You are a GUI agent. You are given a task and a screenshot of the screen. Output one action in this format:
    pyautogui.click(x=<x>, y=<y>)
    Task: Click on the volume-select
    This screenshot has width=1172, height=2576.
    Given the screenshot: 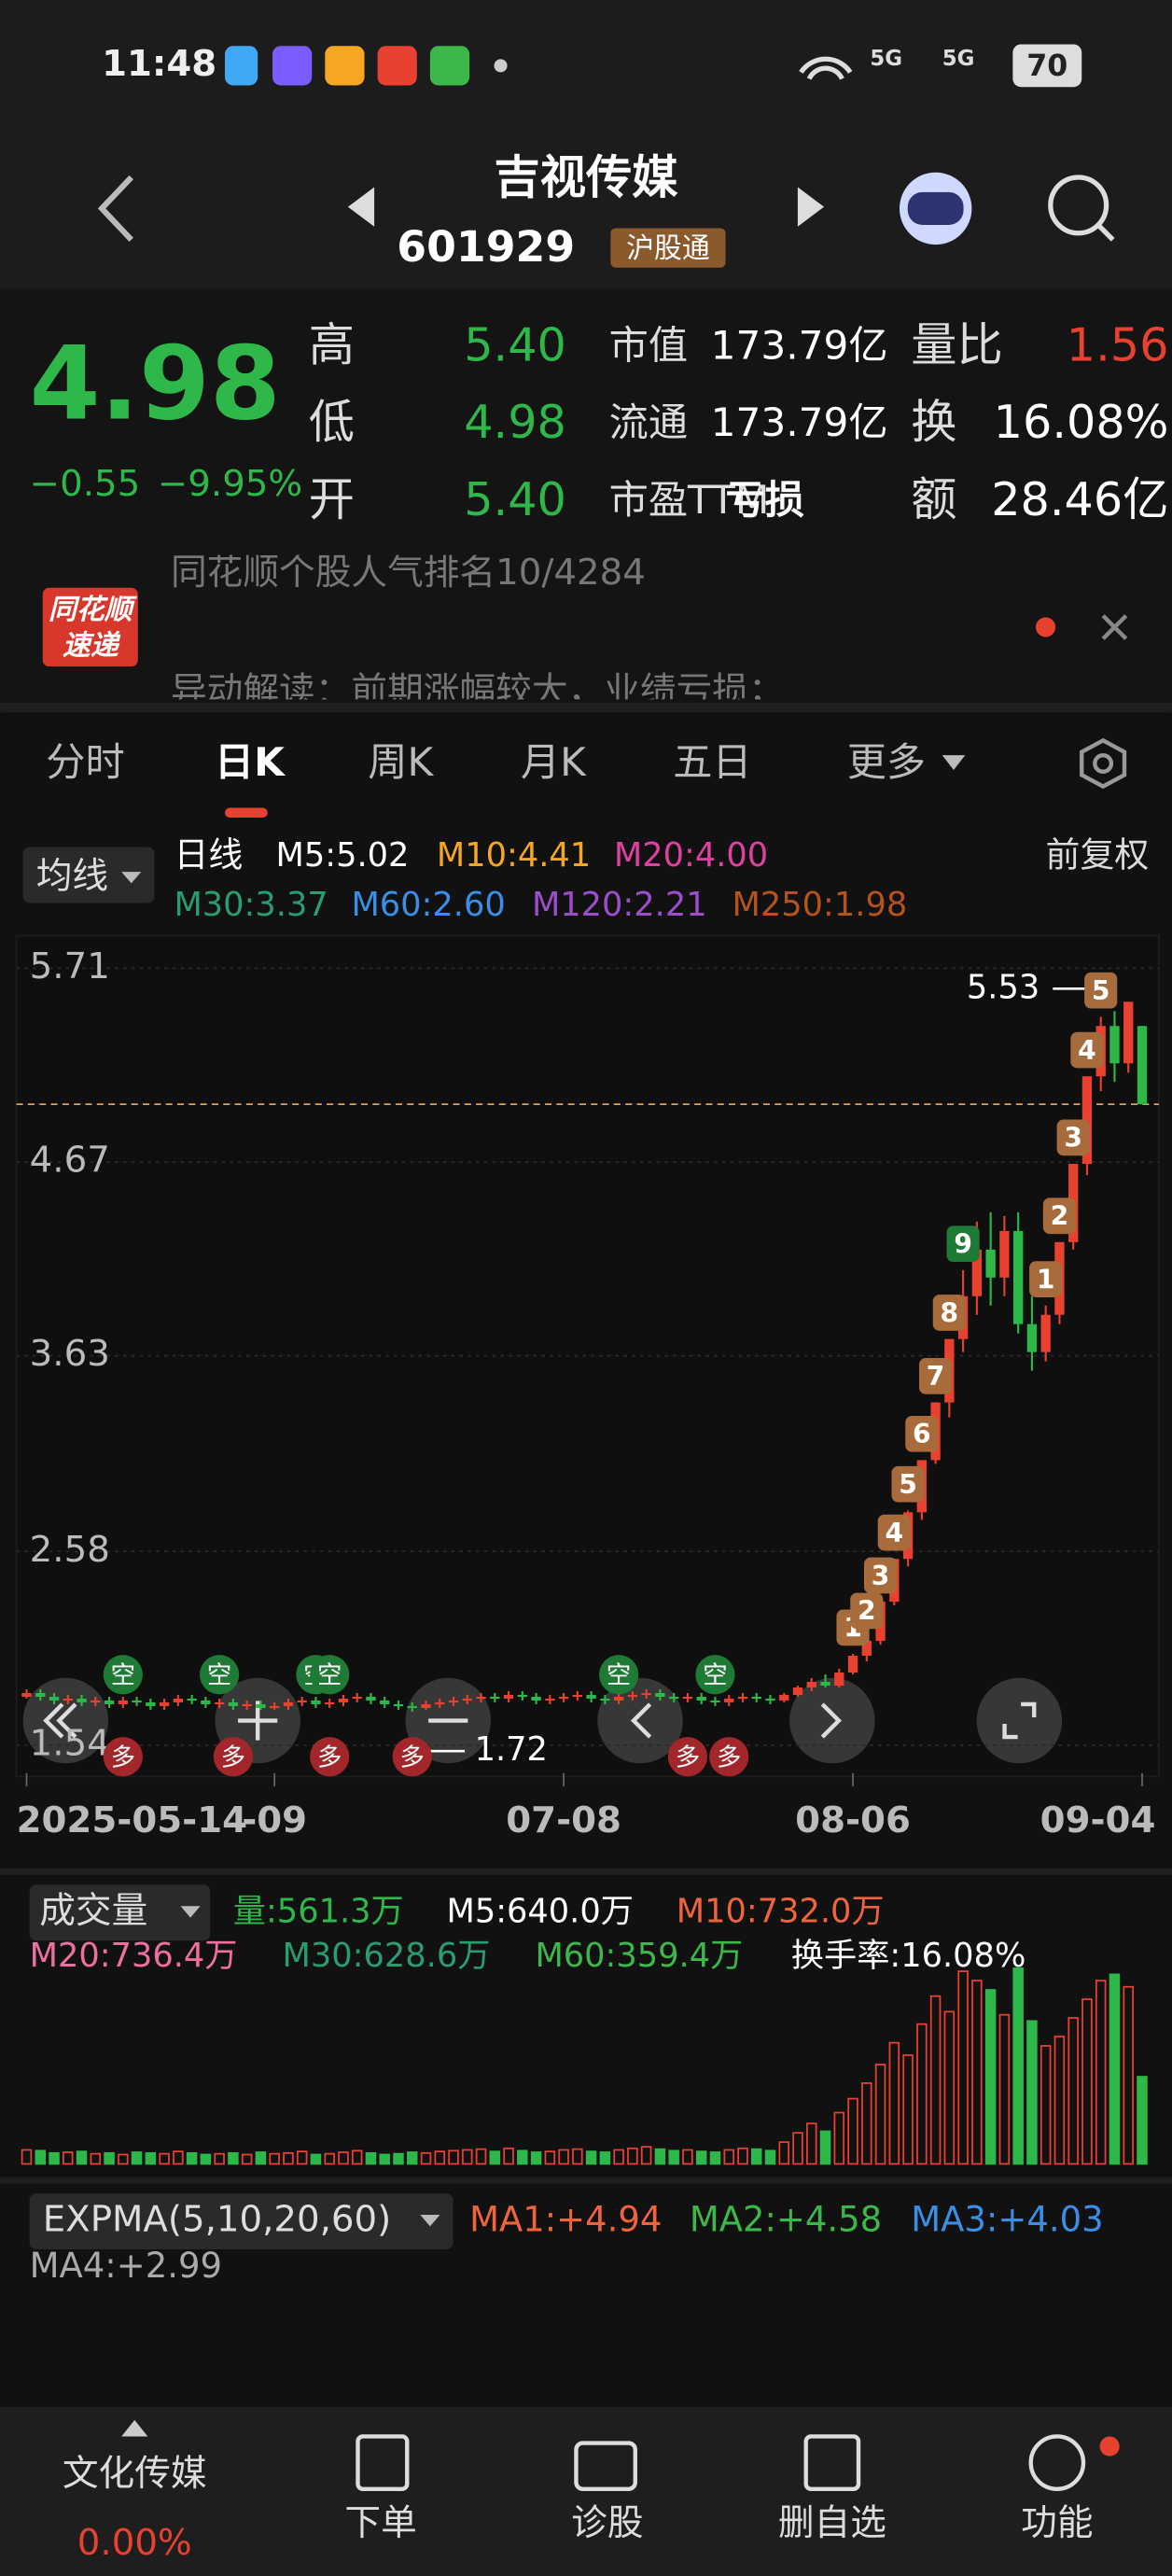 What is the action you would take?
    pyautogui.click(x=120, y=1912)
    